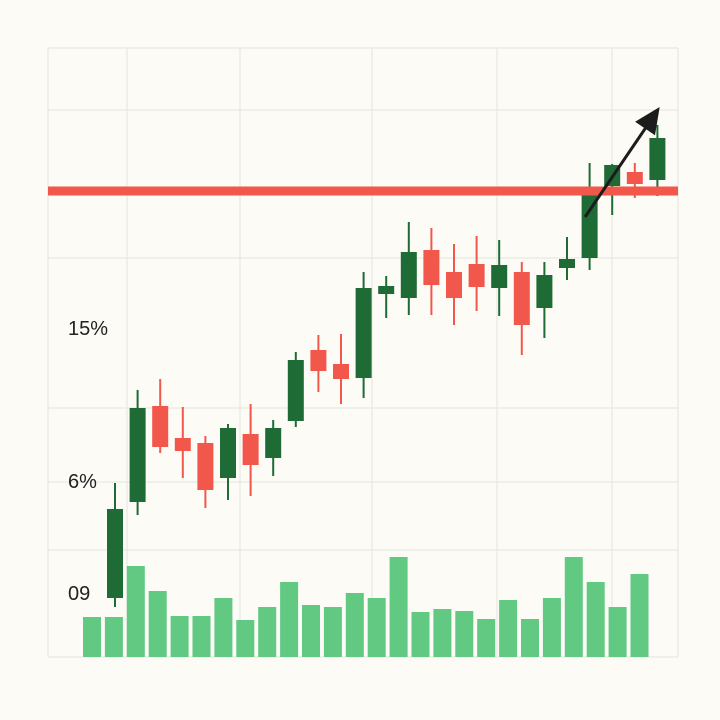 This screenshot has width=720, height=720. What do you see at coordinates (82, 482) in the screenshot?
I see `y-tick-label: 6%` at bounding box center [82, 482].